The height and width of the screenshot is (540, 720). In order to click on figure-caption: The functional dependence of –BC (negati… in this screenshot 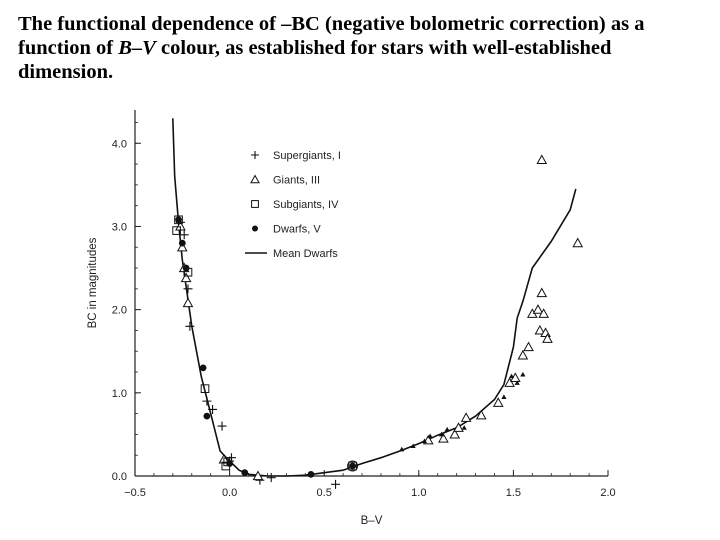, I will do `click(363, 48)`.